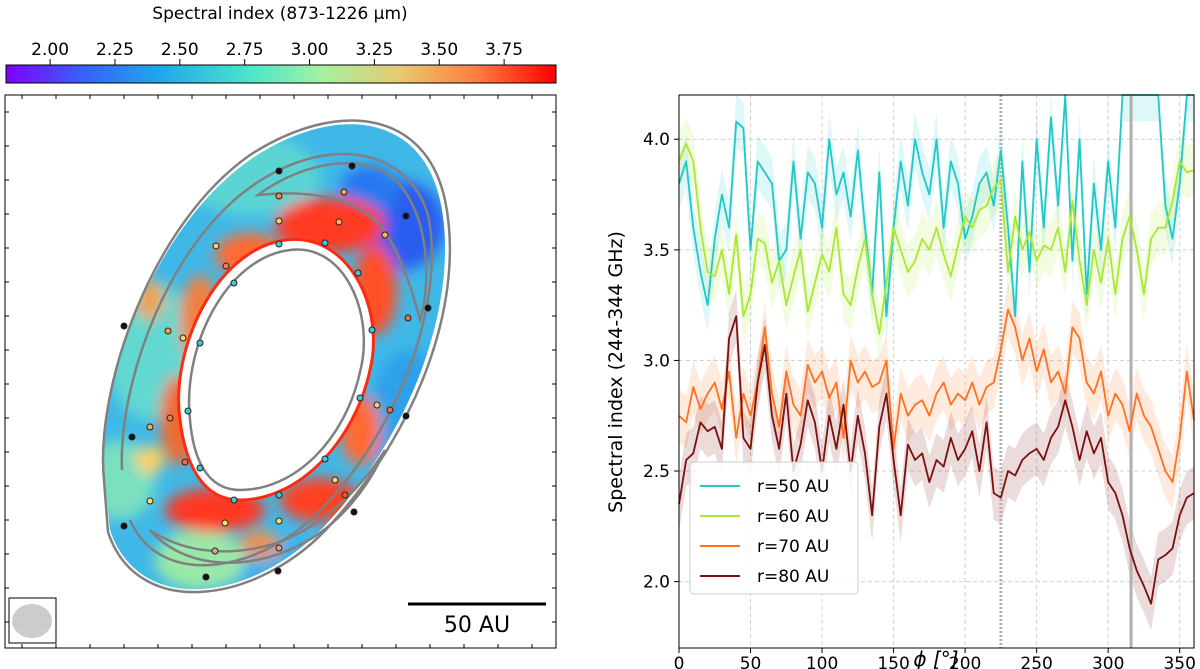 This screenshot has height=669, width=1200. Describe the element at coordinates (679, 661) in the screenshot. I see `x-tick-label: 0` at that location.